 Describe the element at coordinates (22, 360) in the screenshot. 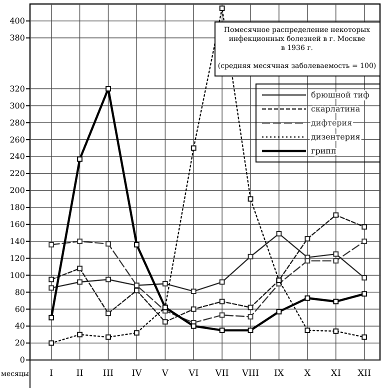

I see `y-tick-label: 0` at that location.